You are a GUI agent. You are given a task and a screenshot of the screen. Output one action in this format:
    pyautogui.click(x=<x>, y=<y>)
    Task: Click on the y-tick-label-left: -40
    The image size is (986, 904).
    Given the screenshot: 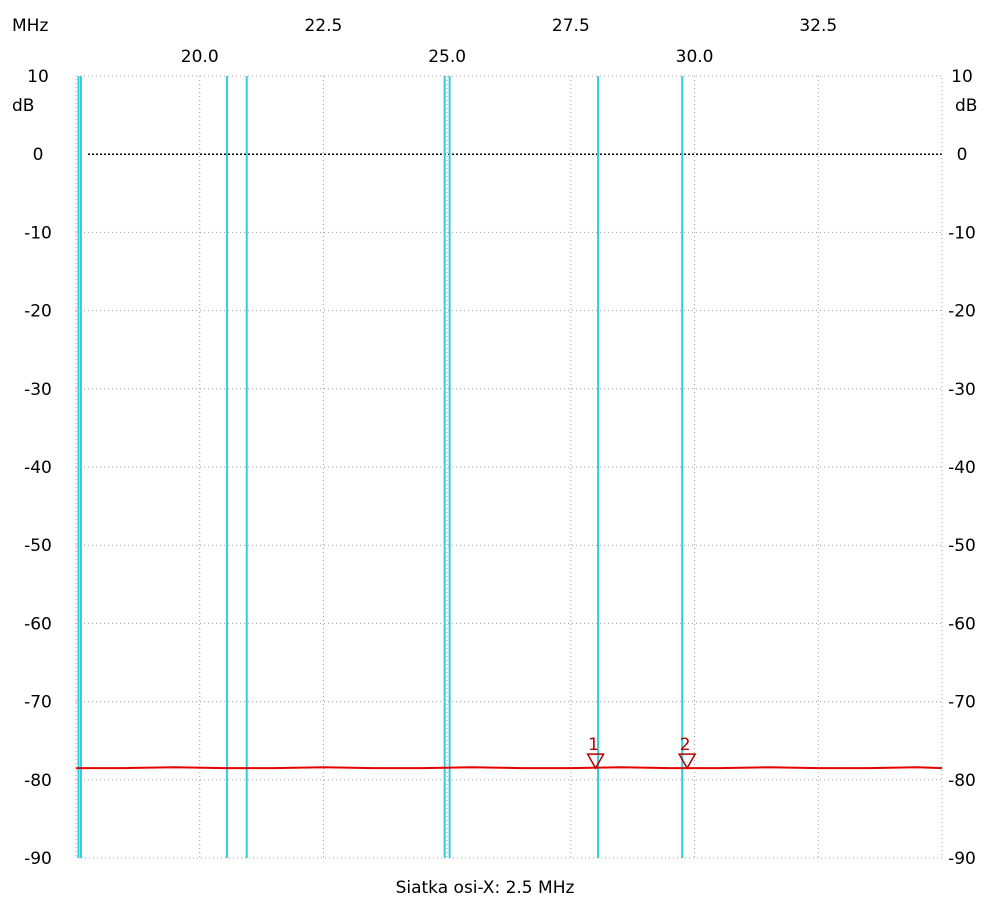 What is the action you would take?
    pyautogui.click(x=38, y=468)
    